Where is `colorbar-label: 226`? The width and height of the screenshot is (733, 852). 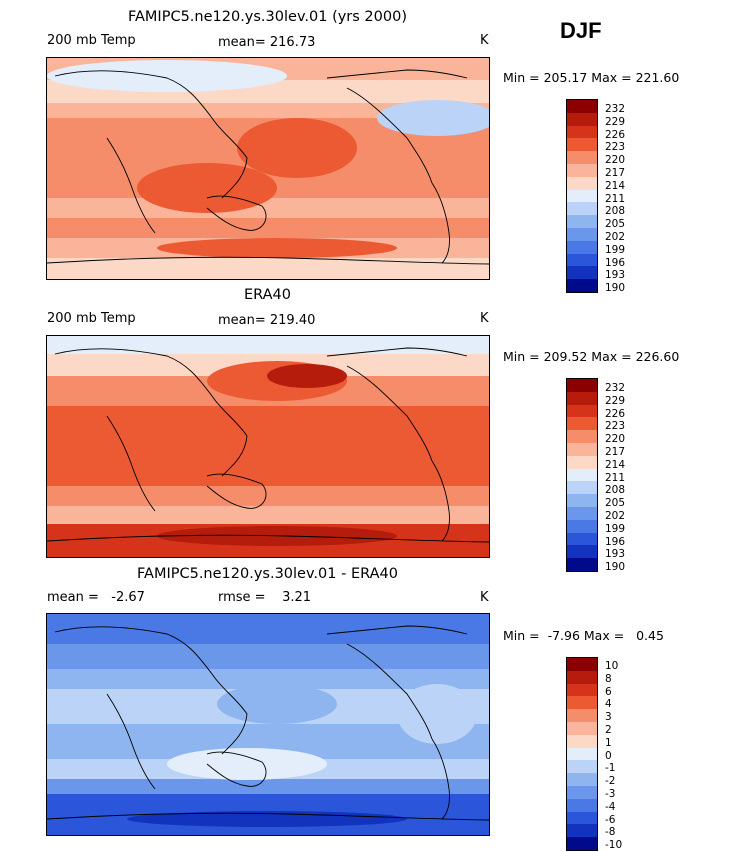
colorbar-label: 226 is located at coordinates (615, 134).